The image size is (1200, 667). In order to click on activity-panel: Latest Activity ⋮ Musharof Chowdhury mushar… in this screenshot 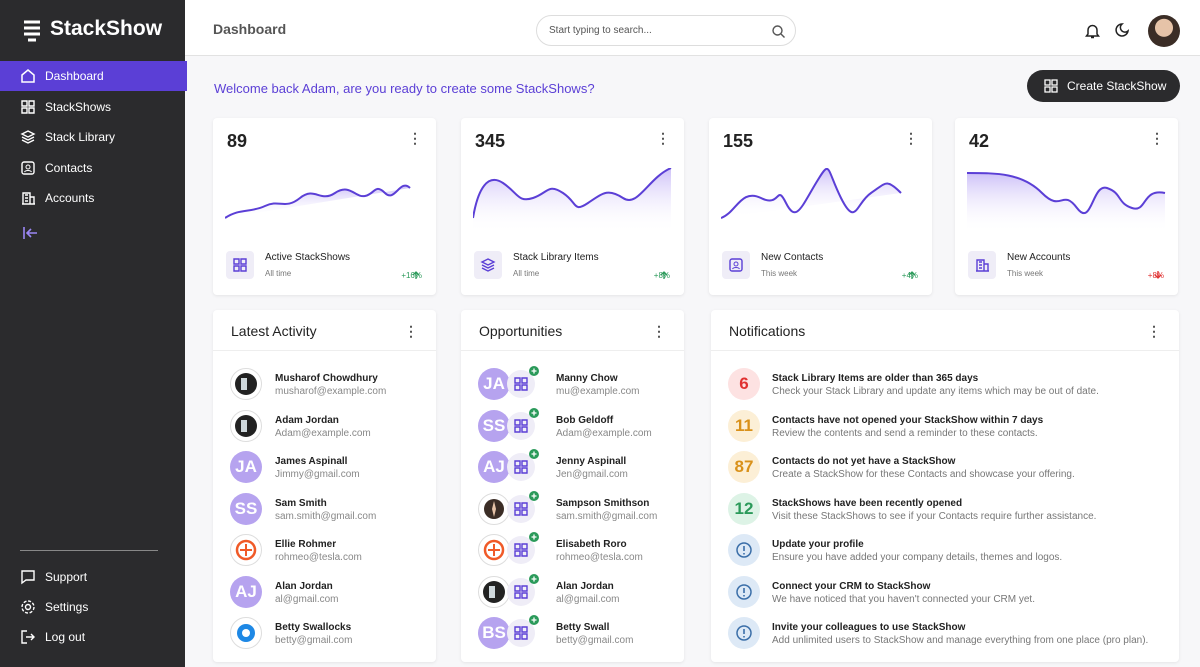, I will do `click(324, 486)`.